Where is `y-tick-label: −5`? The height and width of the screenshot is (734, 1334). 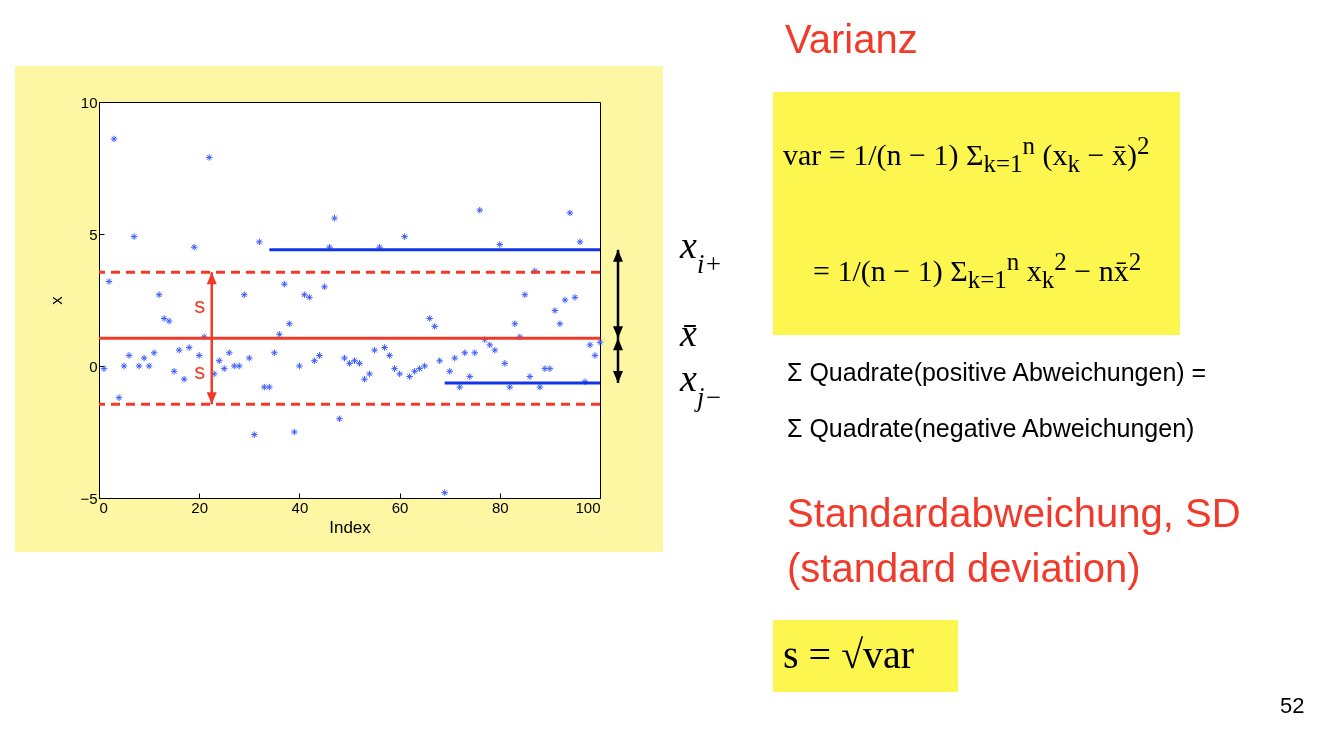 y-tick-label: −5 is located at coordinates (89, 498).